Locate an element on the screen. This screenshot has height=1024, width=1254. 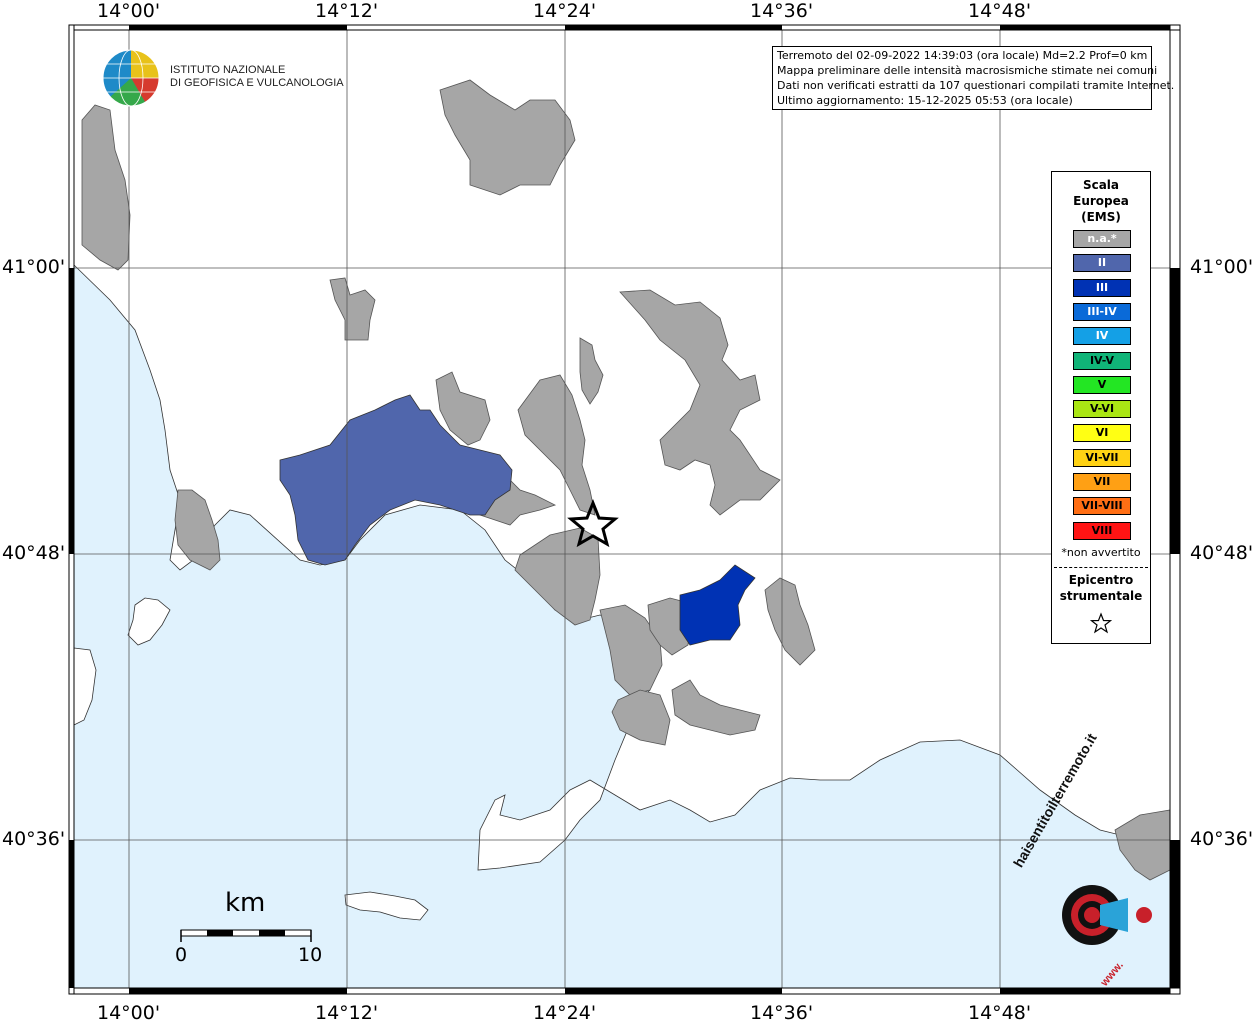
legend-item: n.a.* is located at coordinates (1102, 239).